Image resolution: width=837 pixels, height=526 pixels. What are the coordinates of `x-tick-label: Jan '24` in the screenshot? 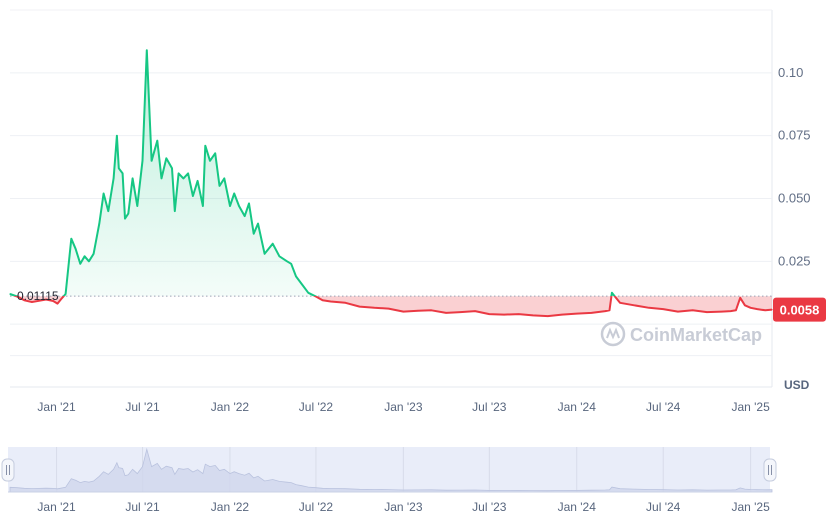 It's located at (577, 407).